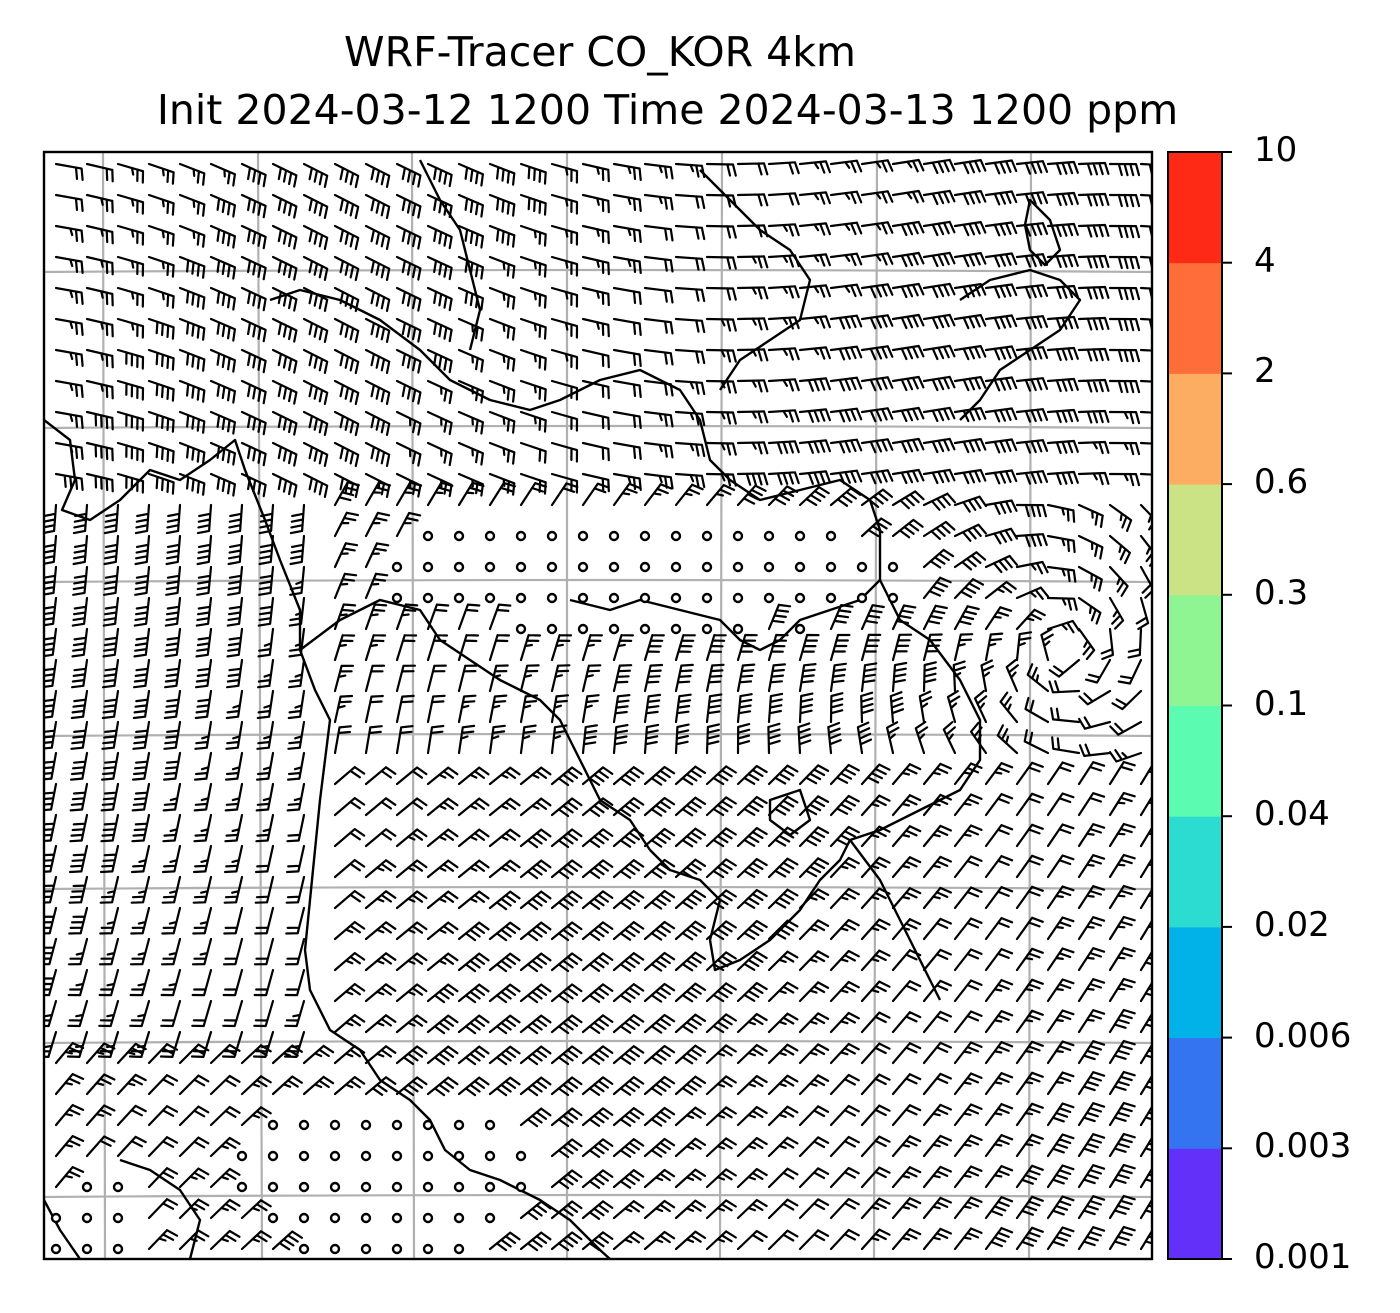 This screenshot has height=1313, width=1400. Describe the element at coordinates (1199, 705) in the screenshot. I see `colorbar` at that location.